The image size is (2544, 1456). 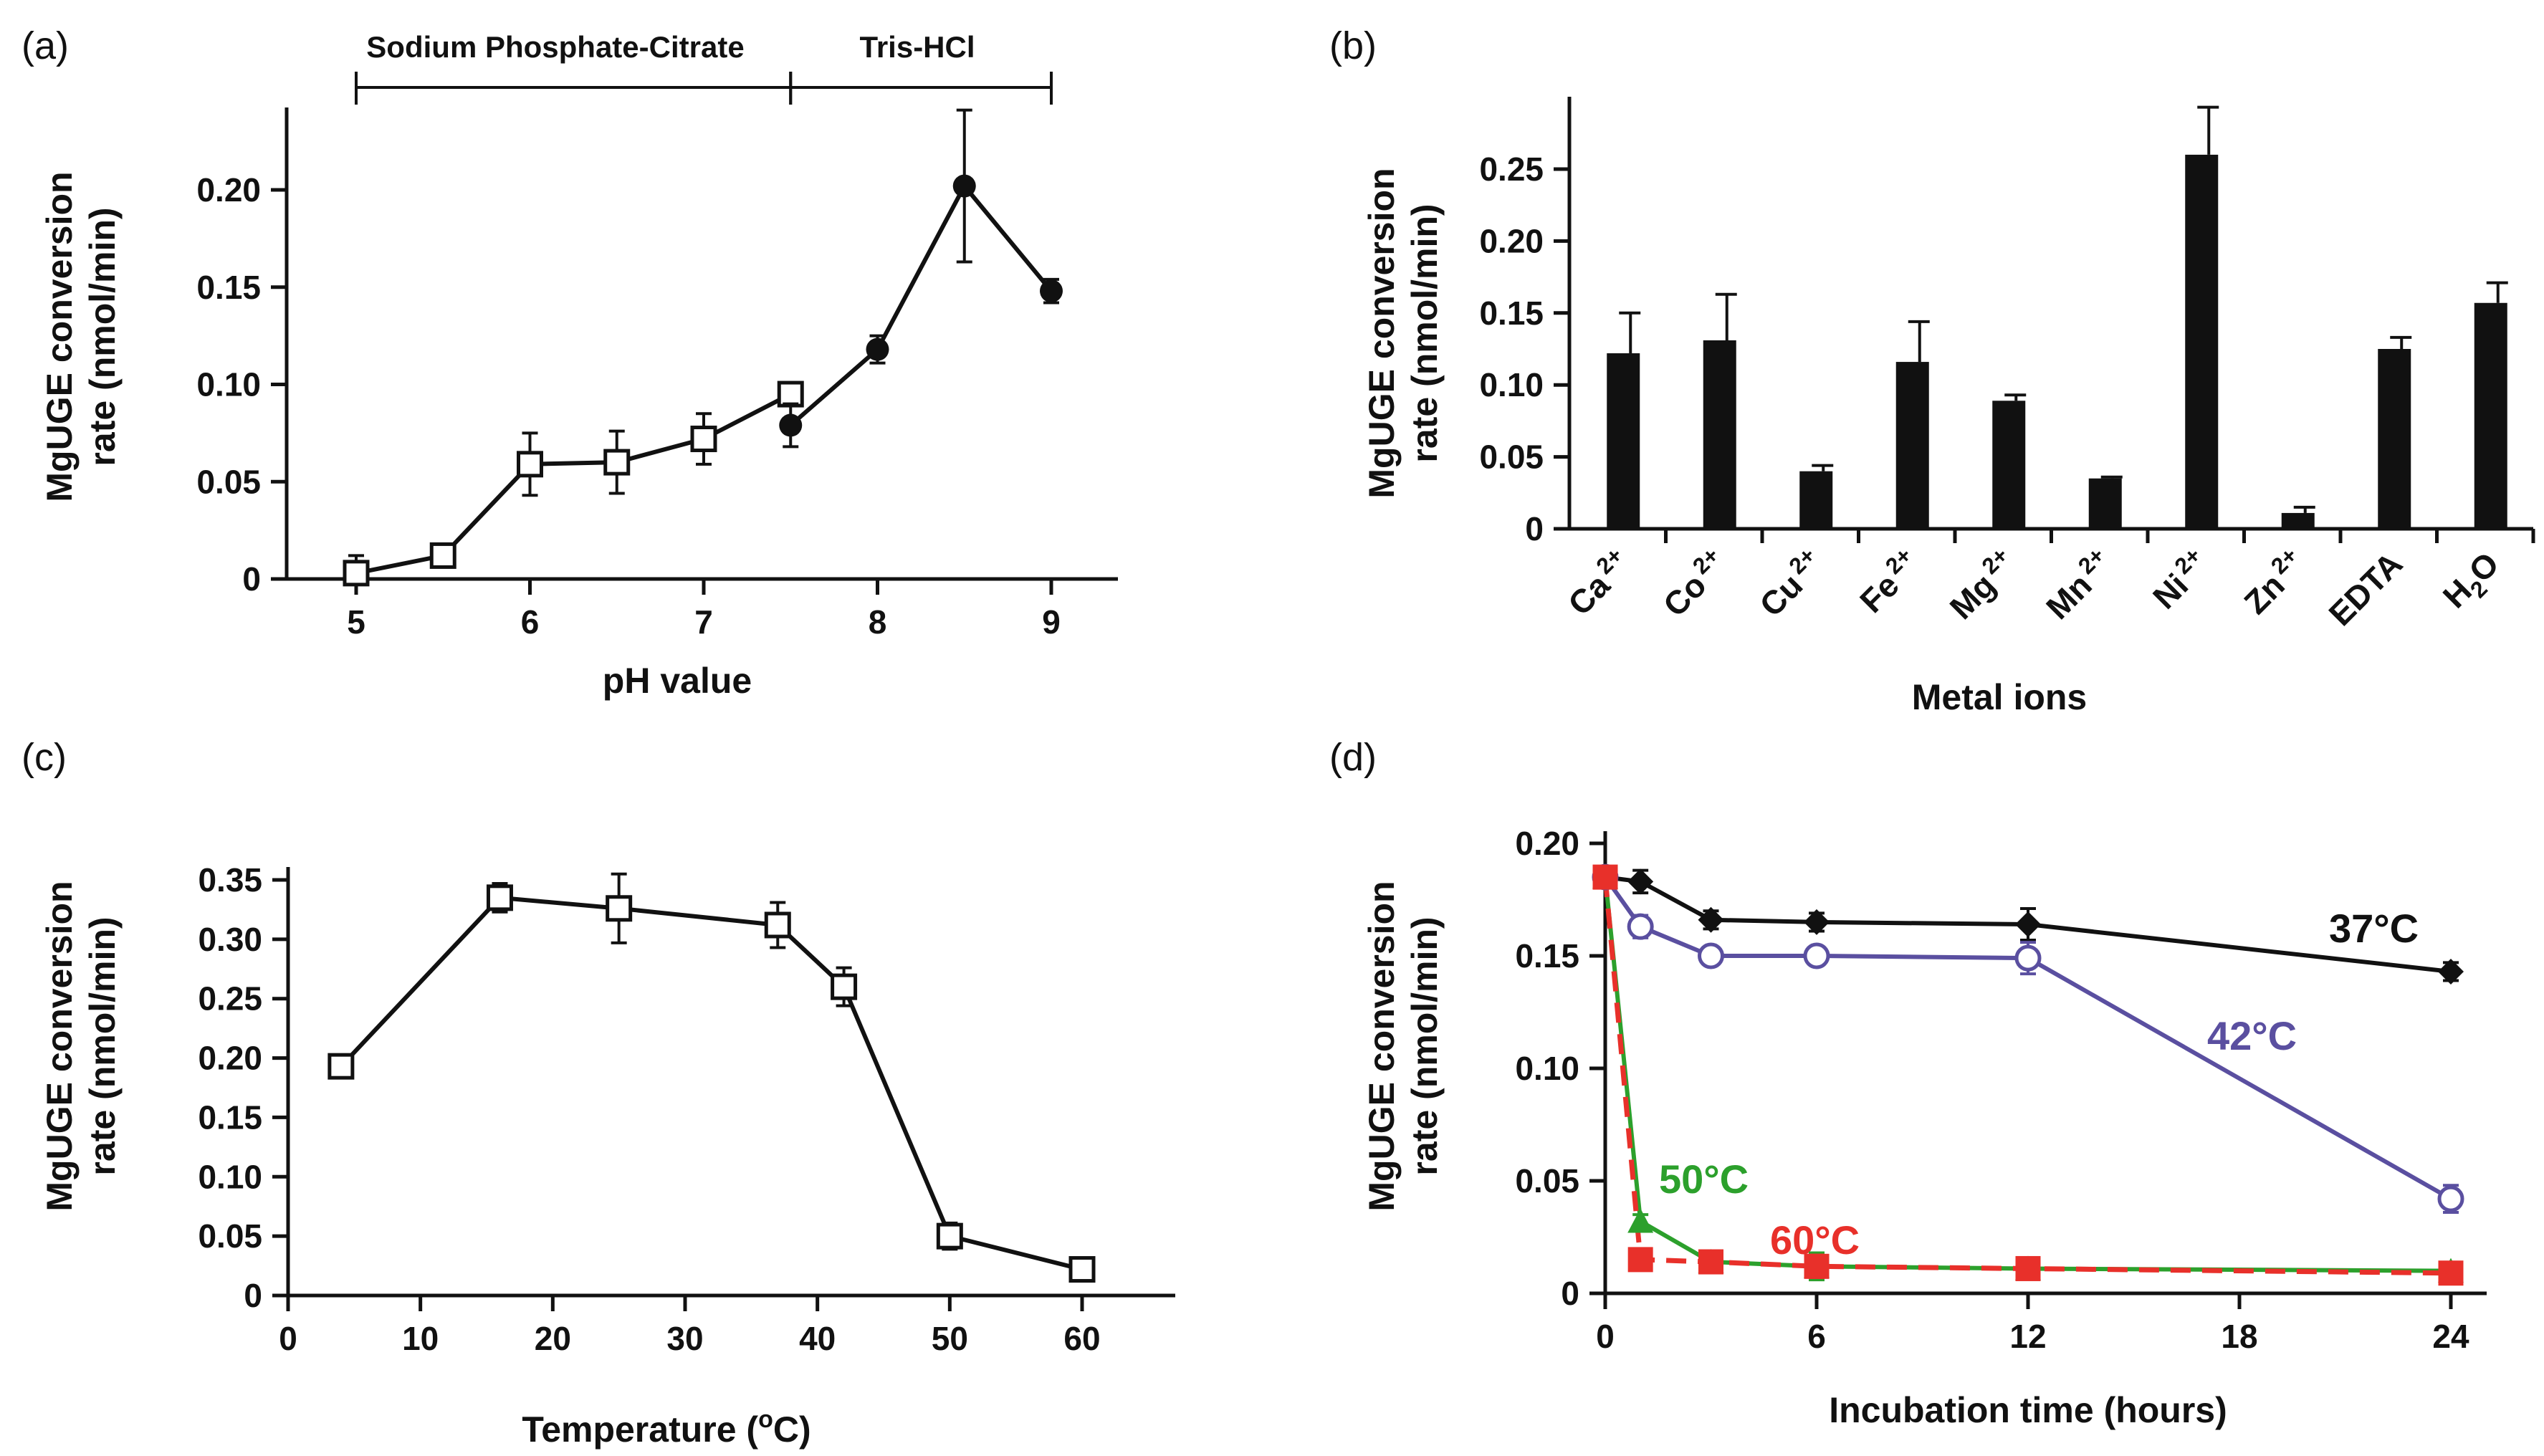 What do you see at coordinates (1704, 1179) in the screenshot?
I see `panel-d-series-label-50: 50°C` at bounding box center [1704, 1179].